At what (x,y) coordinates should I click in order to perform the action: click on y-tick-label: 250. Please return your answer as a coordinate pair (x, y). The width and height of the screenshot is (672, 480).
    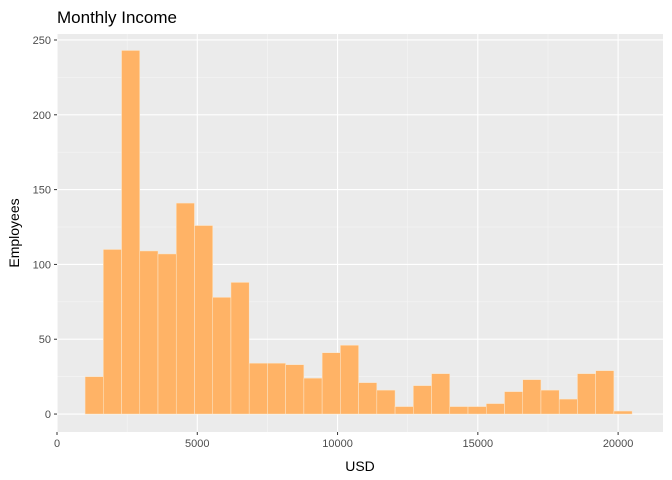
    Looking at the image, I should click on (42, 41).